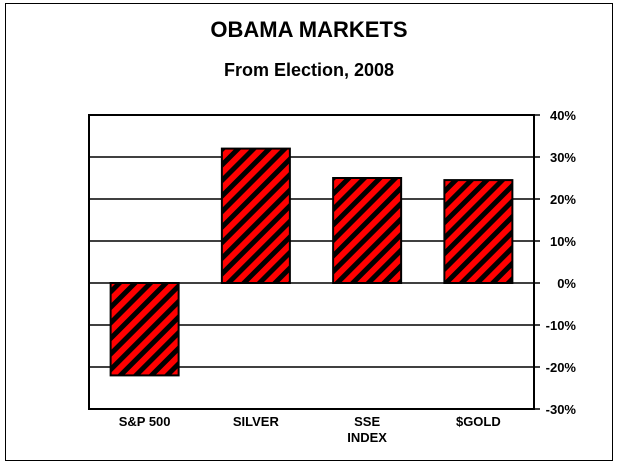 The image size is (620, 467). I want to click on x-tick-label: SILVER, so click(256, 421).